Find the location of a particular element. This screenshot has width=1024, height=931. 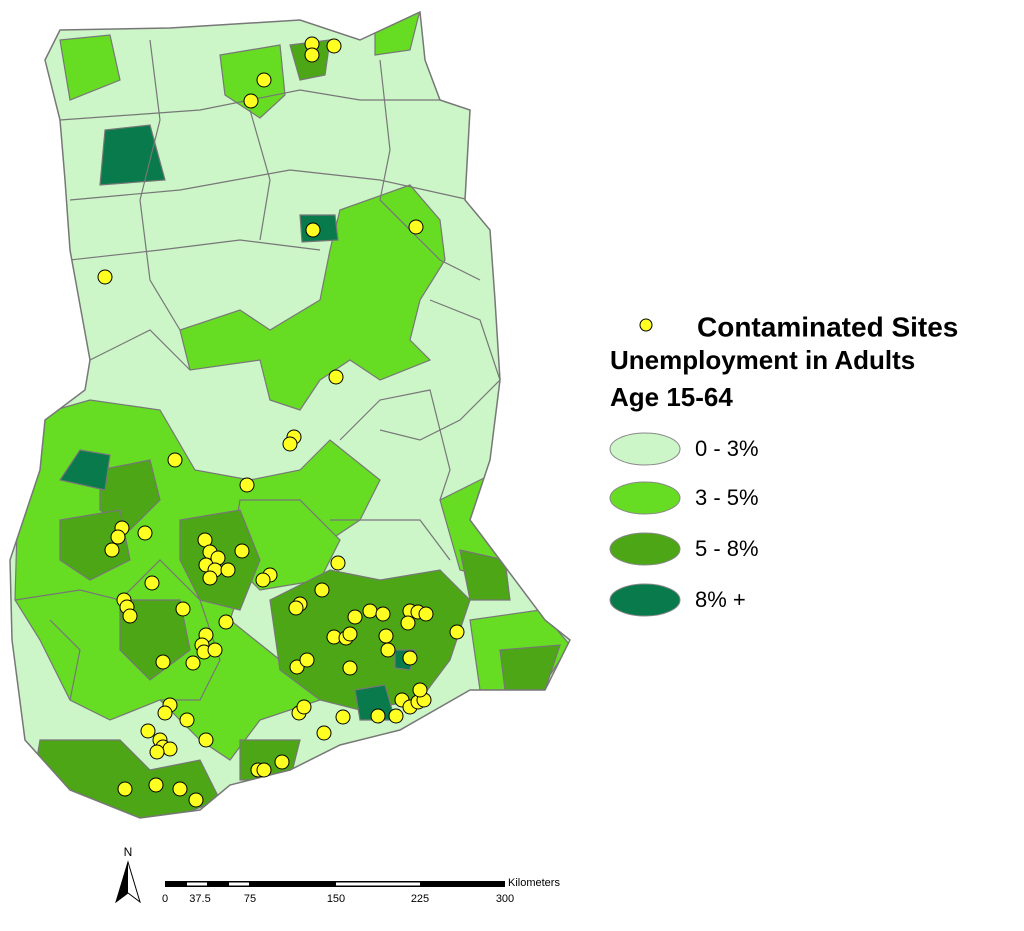

scale-label: 225 is located at coordinates (420, 899).